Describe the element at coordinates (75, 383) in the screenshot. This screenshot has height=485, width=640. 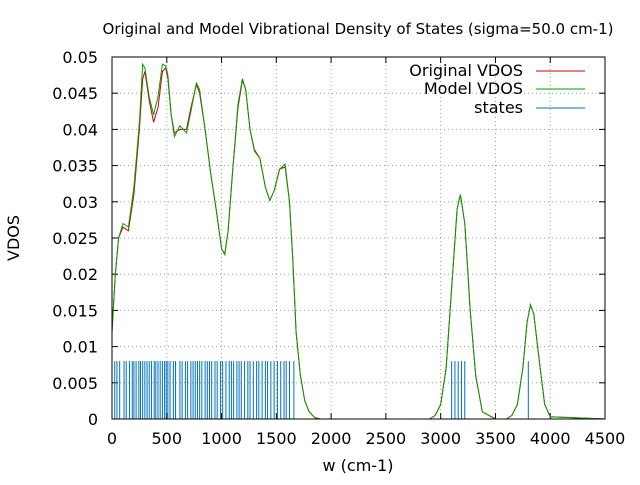
I see `y-tick-label: 0.005` at that location.